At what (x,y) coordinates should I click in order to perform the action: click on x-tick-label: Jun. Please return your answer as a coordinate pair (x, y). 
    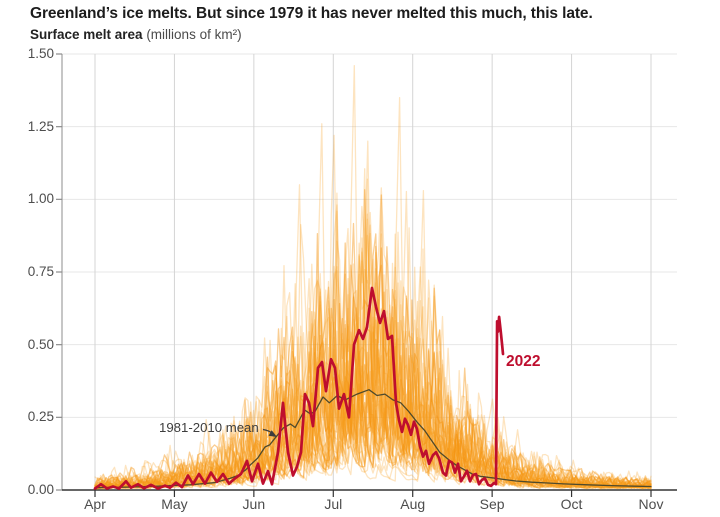
    Looking at the image, I should click on (254, 504).